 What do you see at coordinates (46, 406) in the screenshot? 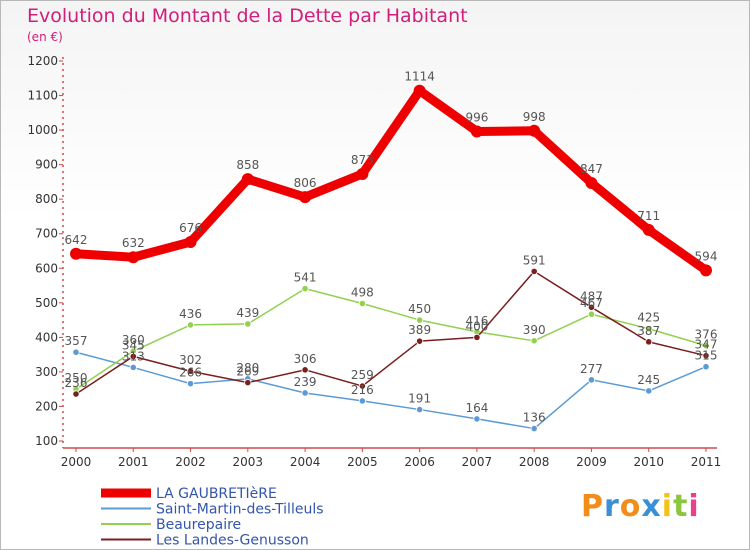
I see `y-tick-label: 200` at bounding box center [46, 406].